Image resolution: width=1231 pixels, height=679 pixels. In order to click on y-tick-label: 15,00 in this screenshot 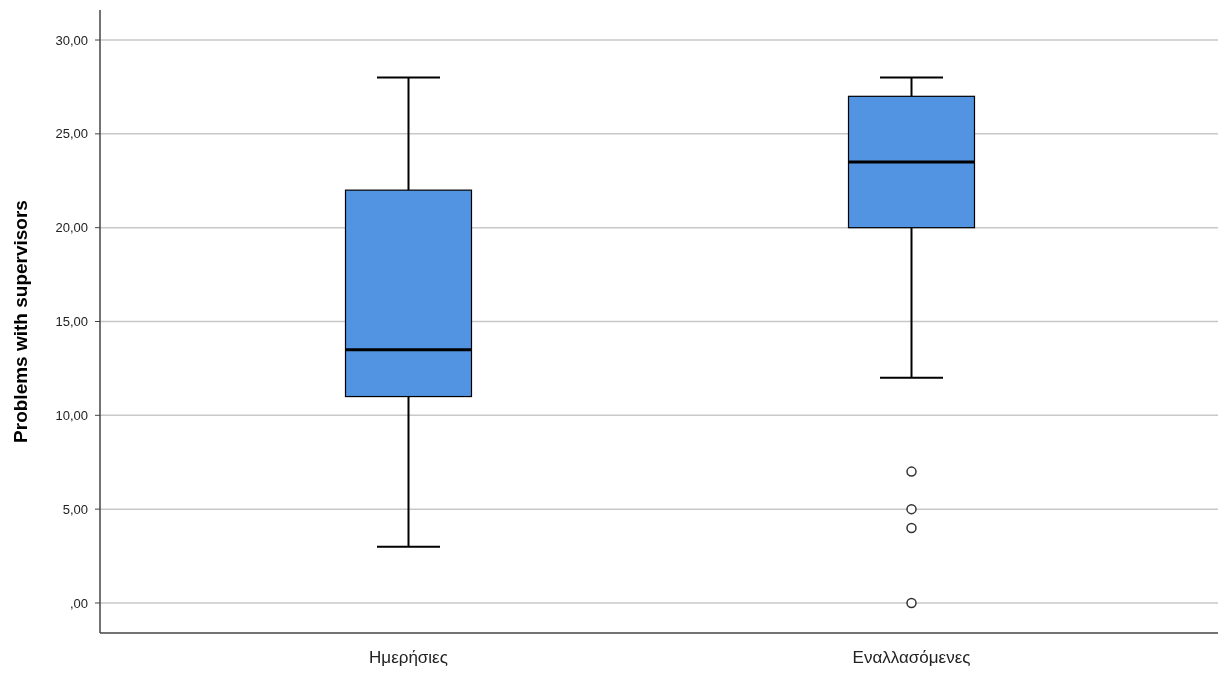, I will do `click(71, 322)`.